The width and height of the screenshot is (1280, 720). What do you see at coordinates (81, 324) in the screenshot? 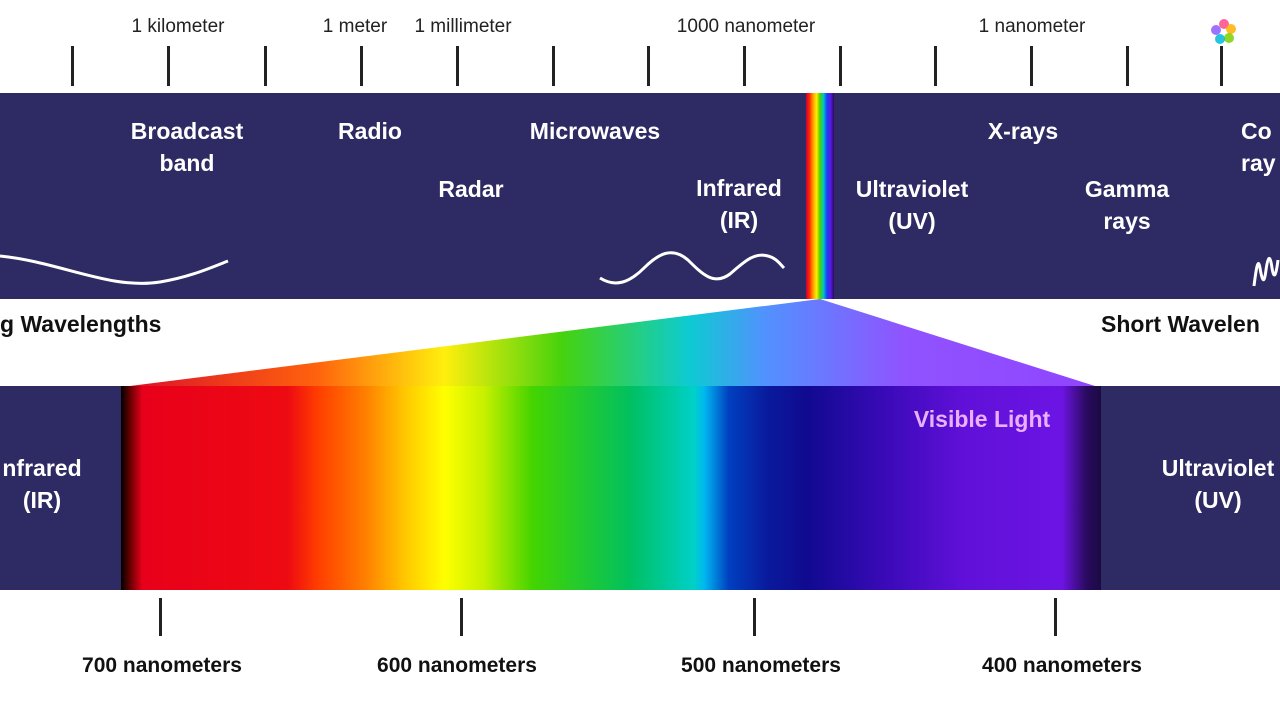
I see `long-wavelengths-label: g Wavelengths` at bounding box center [81, 324].